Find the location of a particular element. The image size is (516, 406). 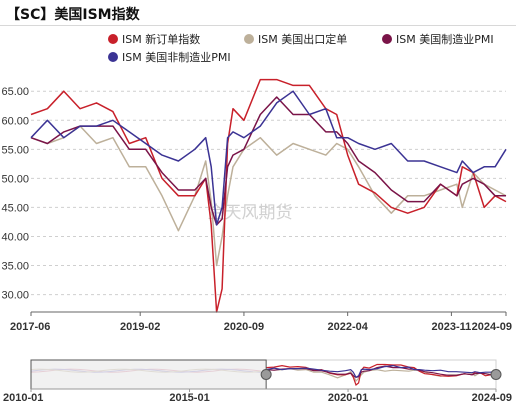

legend-label: ISM 美国制造业PMI is located at coordinates (445, 39).